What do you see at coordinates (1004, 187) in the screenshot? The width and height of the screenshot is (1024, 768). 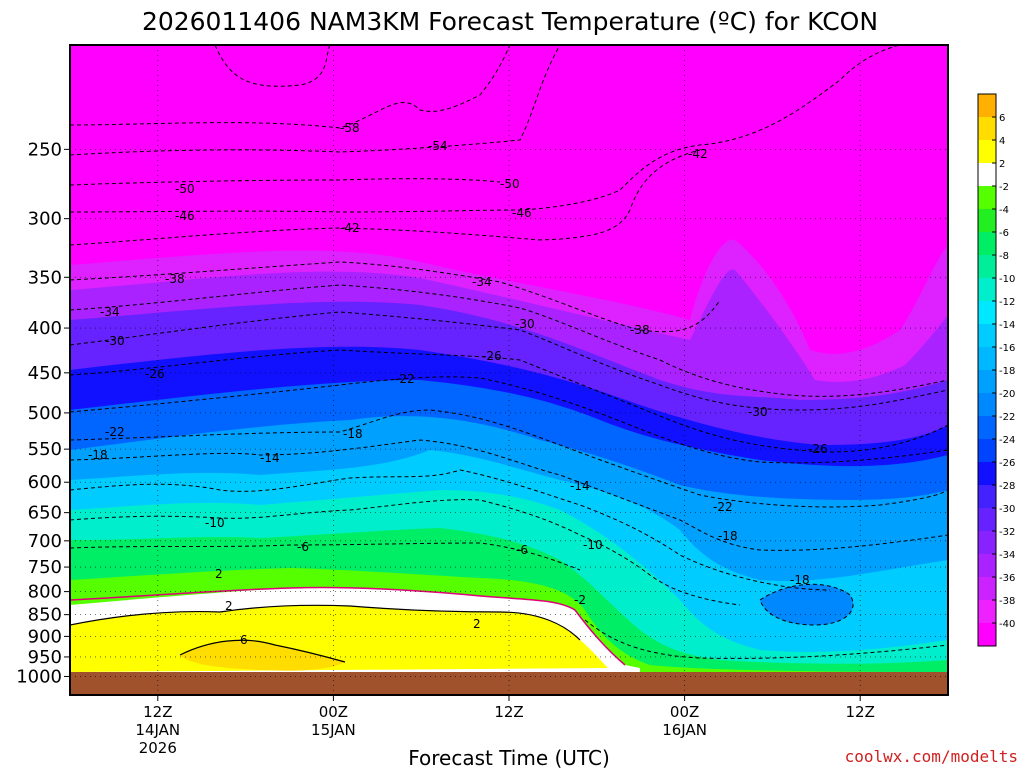 I see `colorbar-label: -2` at bounding box center [1004, 187].